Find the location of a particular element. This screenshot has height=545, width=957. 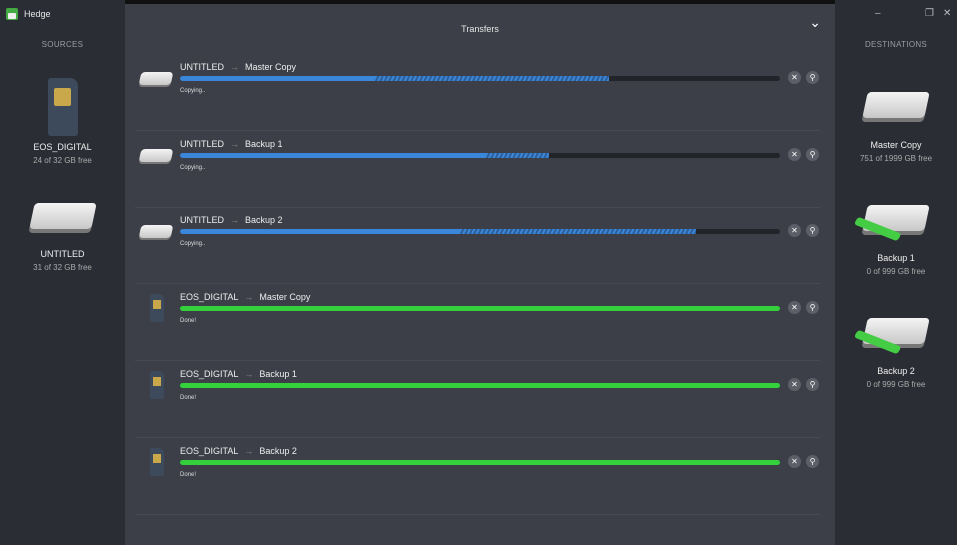

app-title: Hedge is located at coordinates (28, 14).